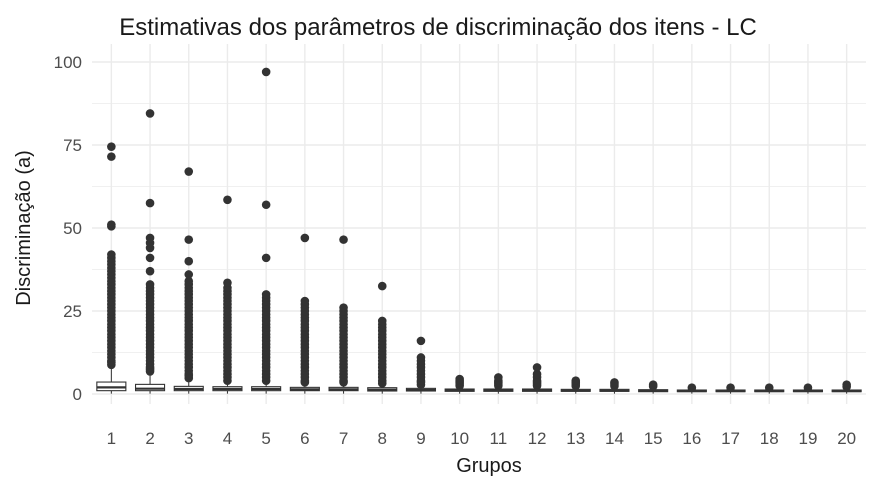 The width and height of the screenshot is (876, 477). Describe the element at coordinates (653, 438) in the screenshot. I see `x-tick-label: 15` at that location.